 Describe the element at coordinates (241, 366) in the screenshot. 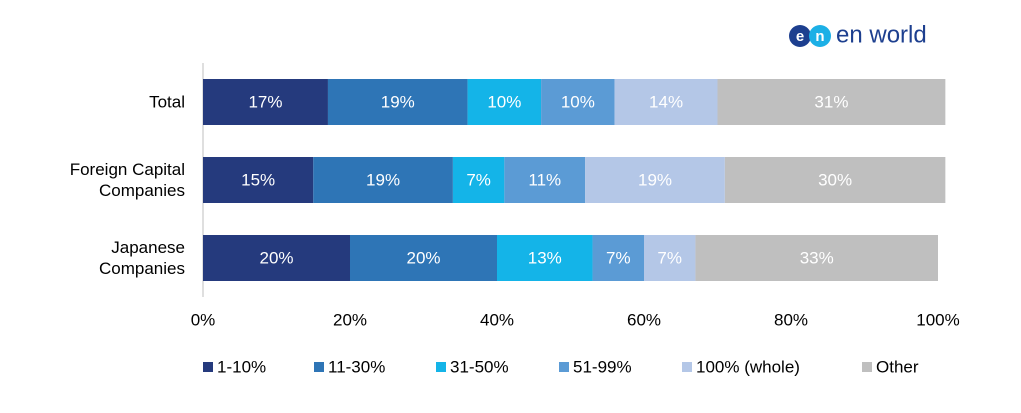

I see `legend-label: 1-10%` at that location.